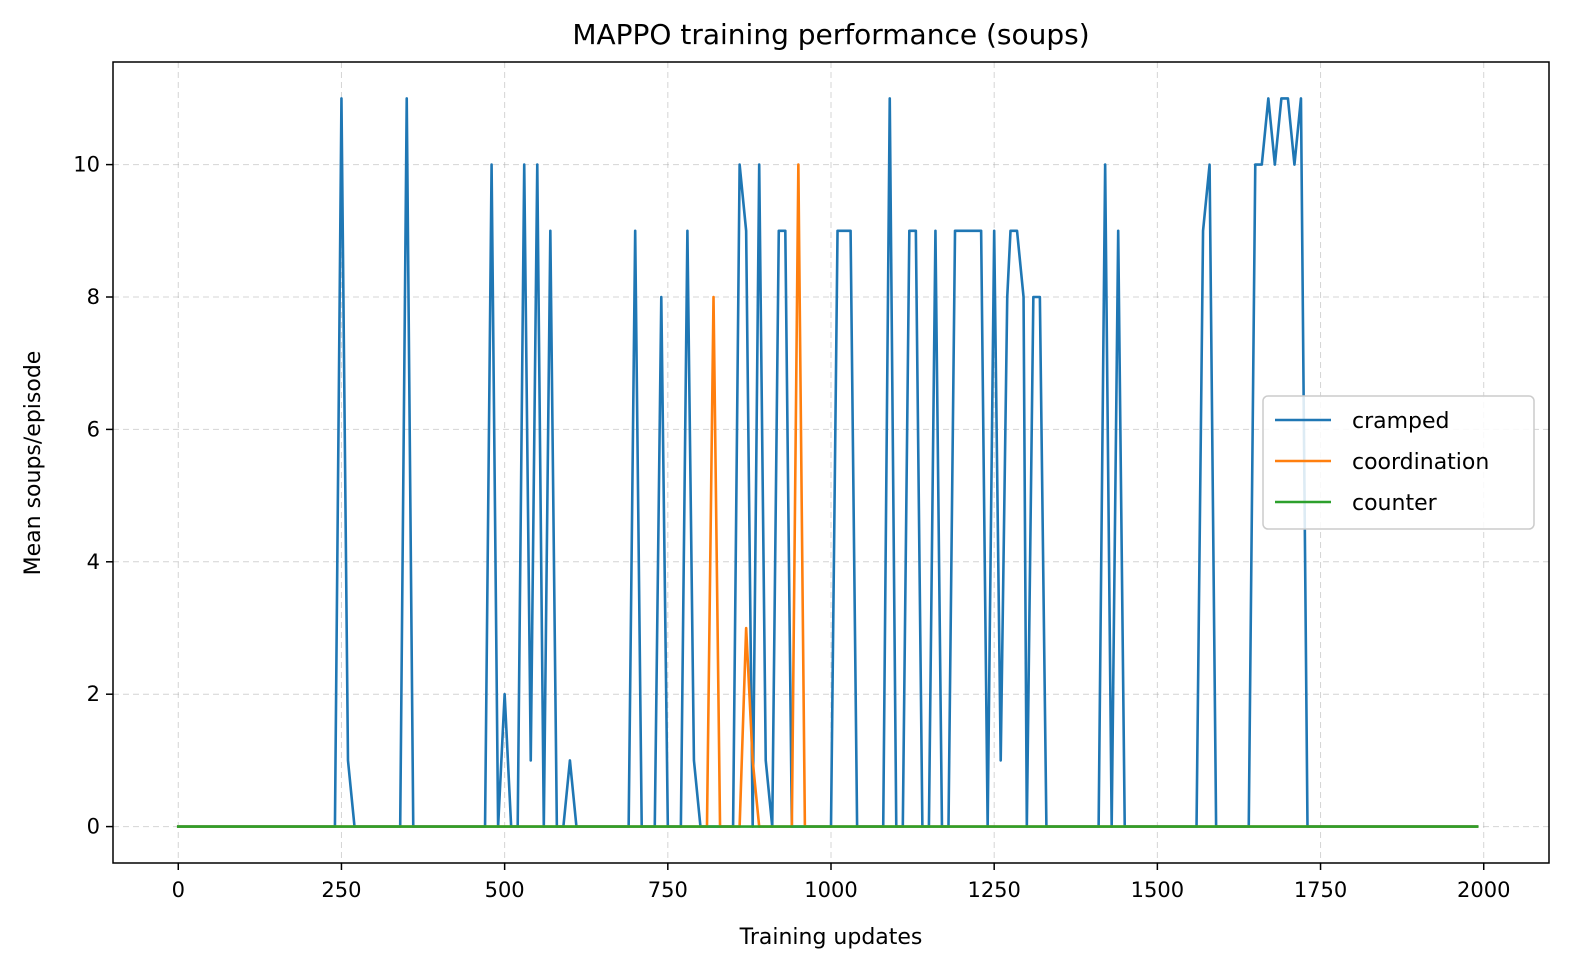 This screenshot has width=1580, height=977. Describe the element at coordinates (93, 429) in the screenshot. I see `y-tick-label: 6` at that location.